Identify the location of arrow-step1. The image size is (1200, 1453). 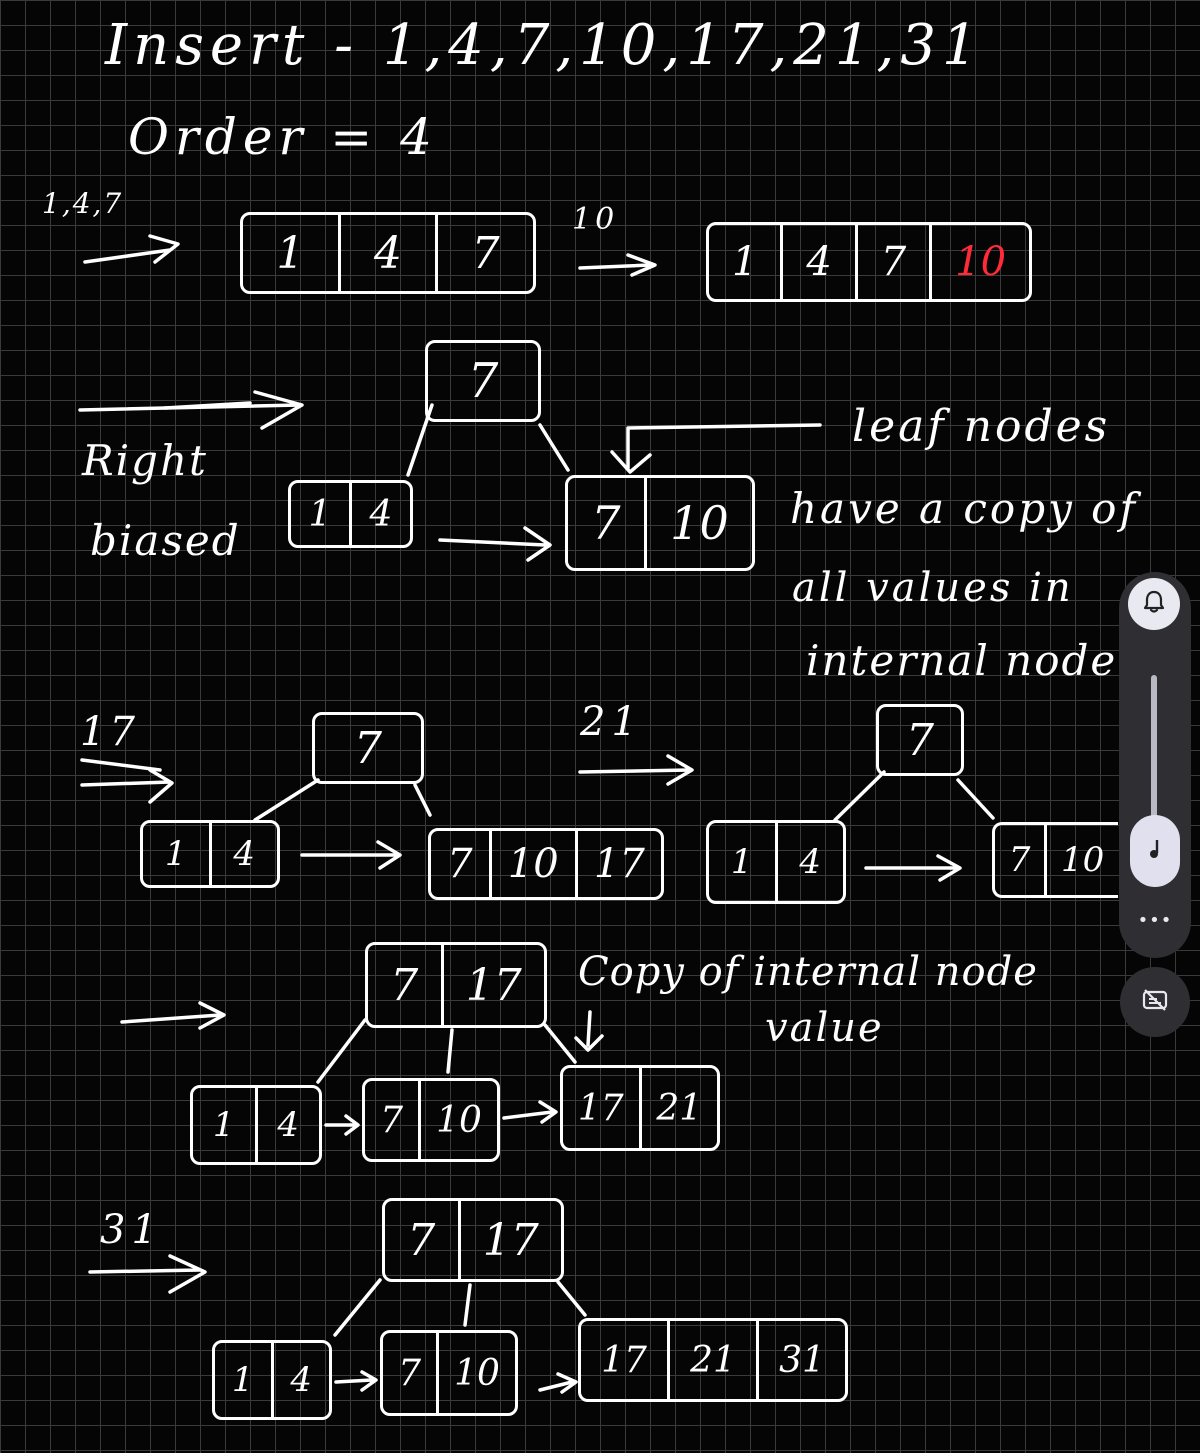
(131, 249).